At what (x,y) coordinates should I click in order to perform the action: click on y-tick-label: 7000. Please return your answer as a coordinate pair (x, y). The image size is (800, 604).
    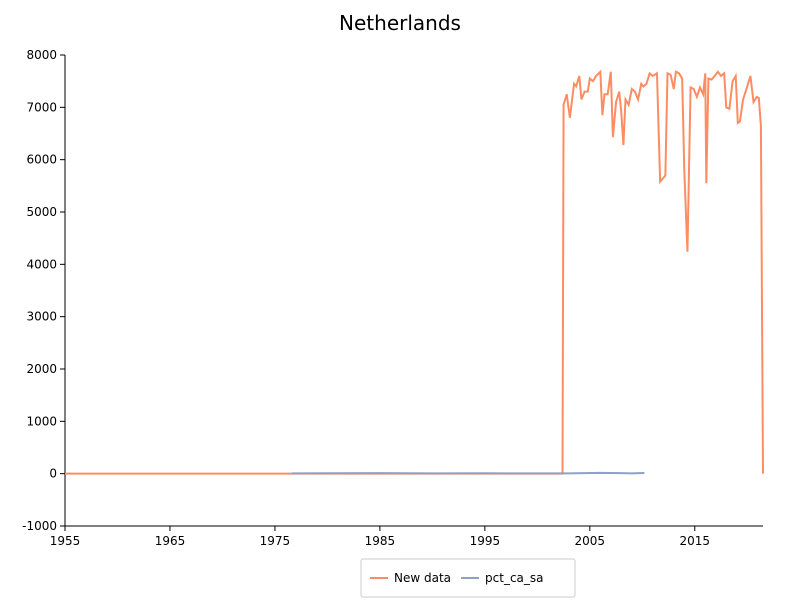
    Looking at the image, I should click on (41, 107).